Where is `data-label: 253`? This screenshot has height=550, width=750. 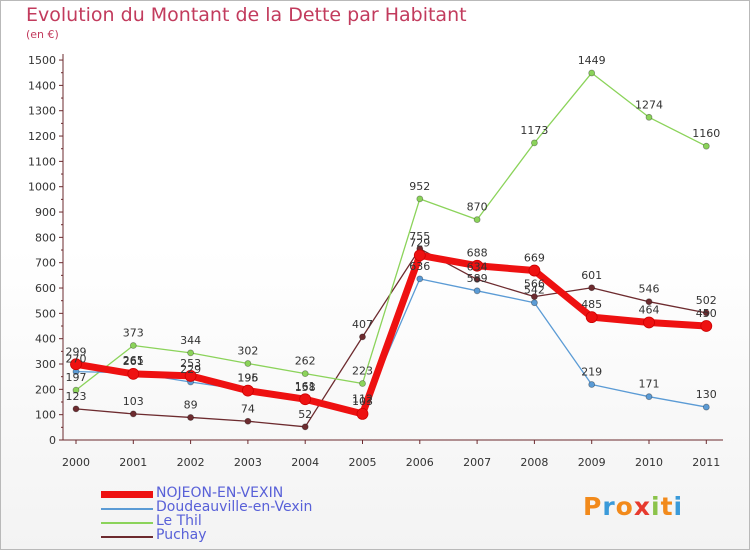 data-label: 253 is located at coordinates (190, 363).